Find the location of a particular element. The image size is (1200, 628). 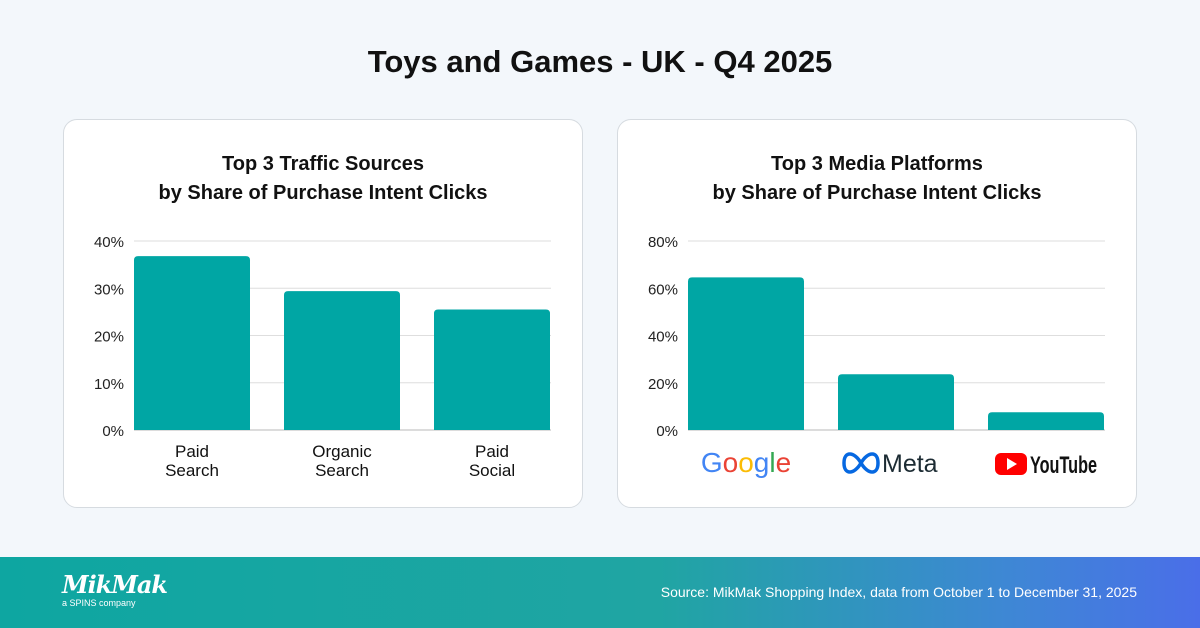

youtube-logo: YouTube is located at coordinates (1046, 465).